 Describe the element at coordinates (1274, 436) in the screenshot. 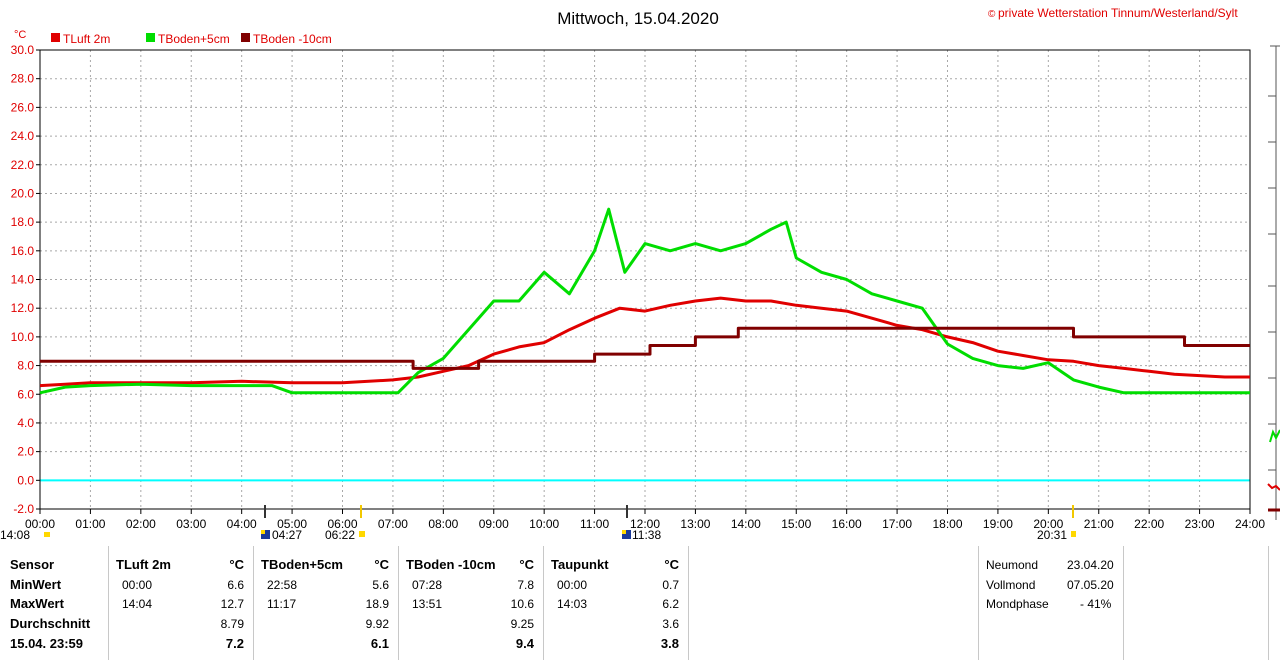

I see `right-green-fragment` at that location.